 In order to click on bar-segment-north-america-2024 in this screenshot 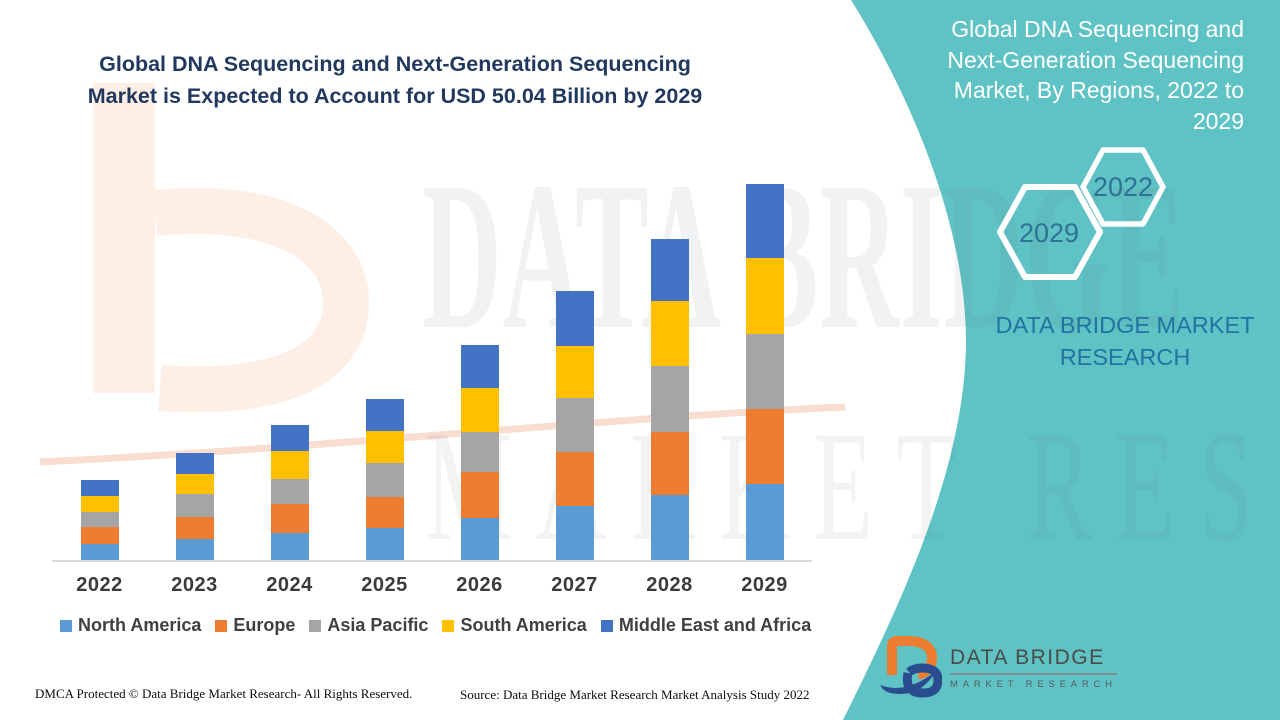, I will do `click(289, 546)`.